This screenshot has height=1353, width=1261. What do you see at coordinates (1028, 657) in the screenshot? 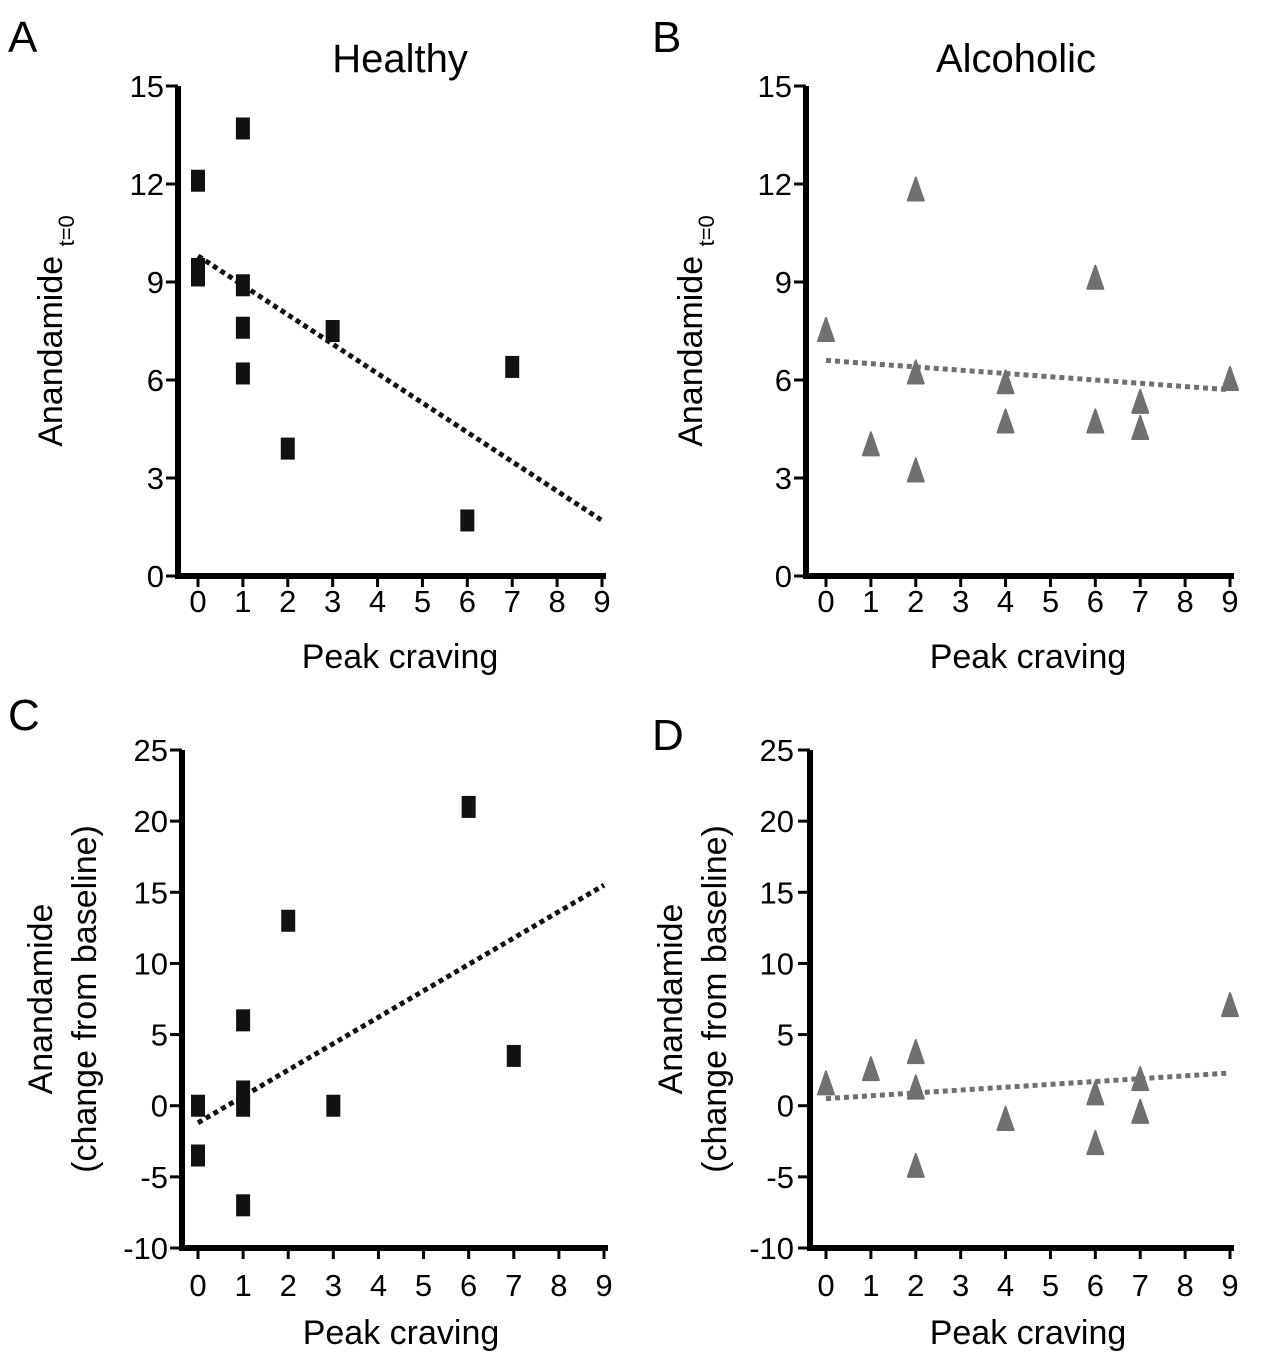
I see `x-axis-title-b: Peak craving` at bounding box center [1028, 657].